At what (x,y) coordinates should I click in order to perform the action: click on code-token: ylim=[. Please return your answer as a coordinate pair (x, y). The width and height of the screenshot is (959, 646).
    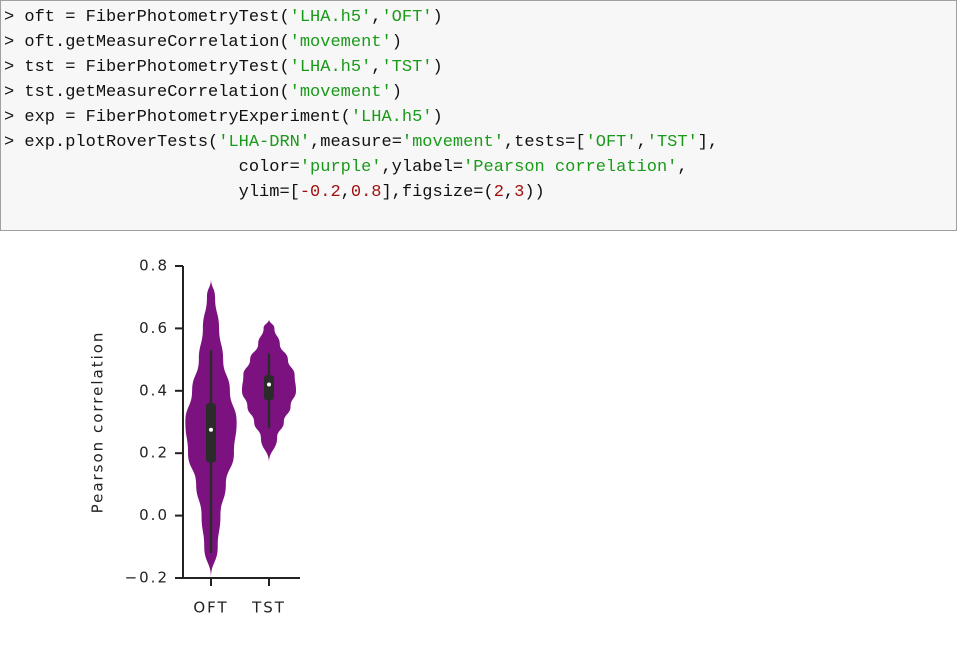
    Looking at the image, I should click on (152, 192).